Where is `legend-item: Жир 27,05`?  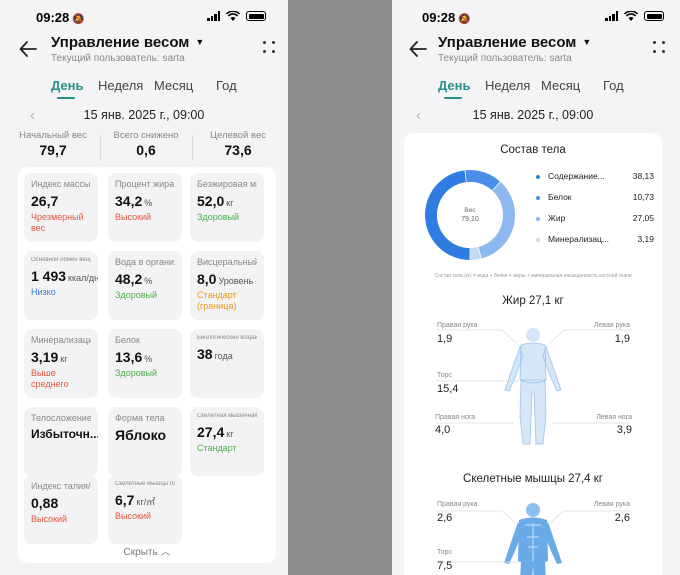
legend-item: Жир 27,05 is located at coordinates (594, 223).